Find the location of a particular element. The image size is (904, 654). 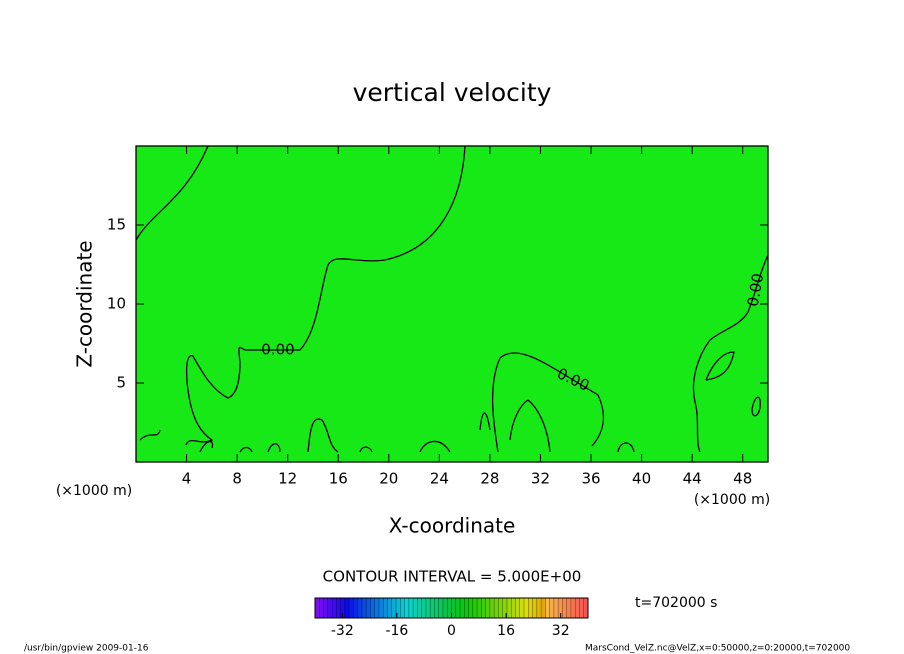

x-tick-label: 8 is located at coordinates (237, 479).